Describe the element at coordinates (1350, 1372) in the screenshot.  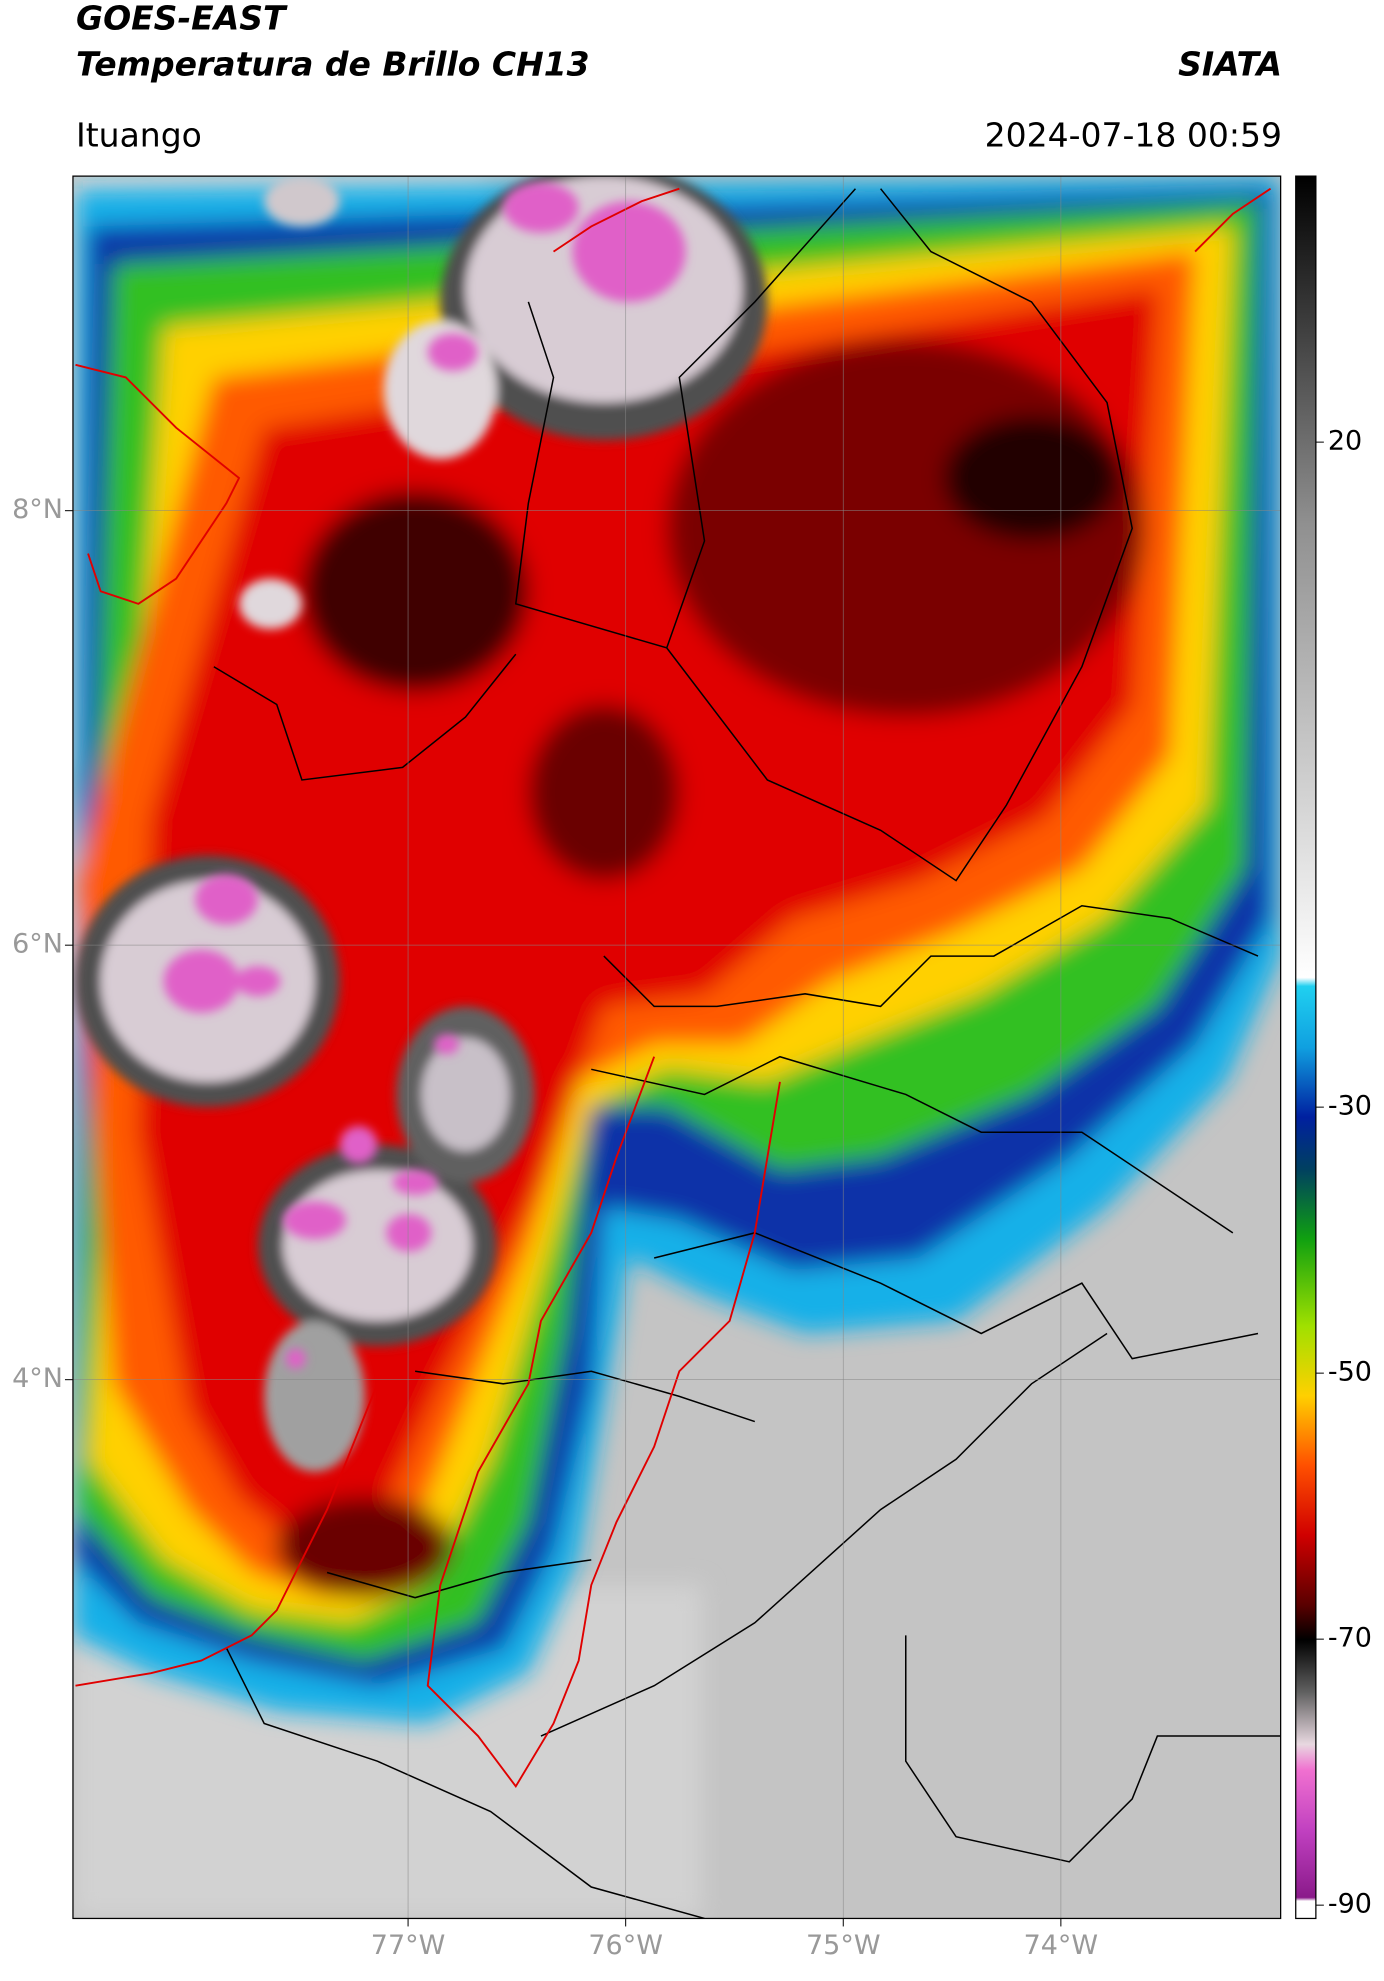
I see `colorbar-tick-label: -50` at that location.